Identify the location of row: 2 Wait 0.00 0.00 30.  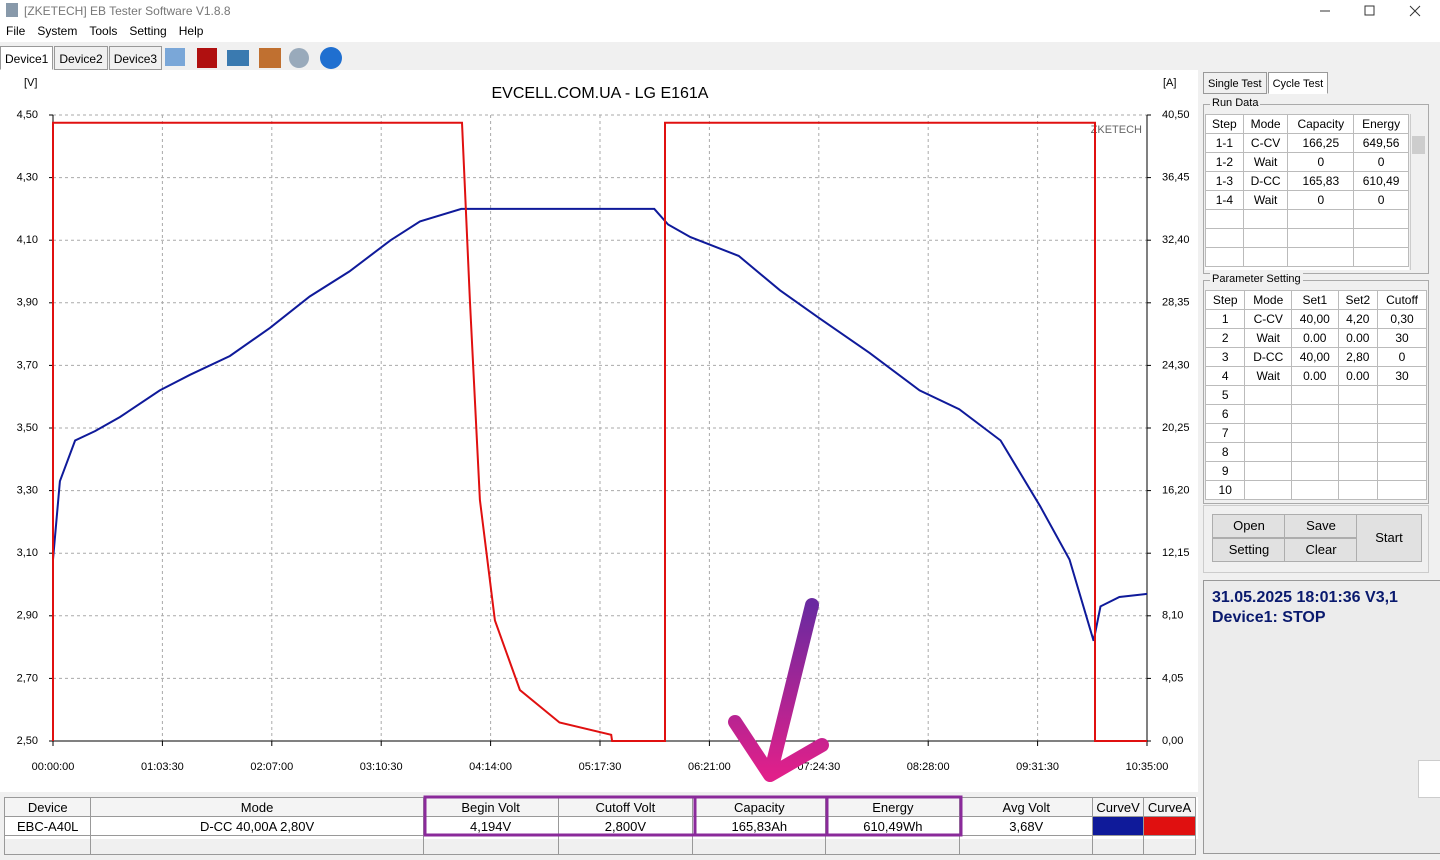
(1316, 338).